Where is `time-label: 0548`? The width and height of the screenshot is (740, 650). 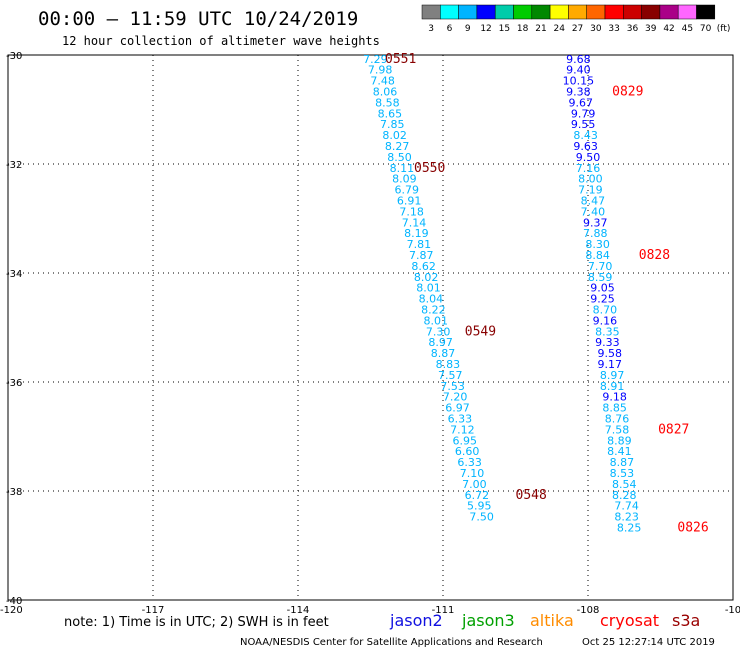 time-label: 0548 is located at coordinates (531, 495).